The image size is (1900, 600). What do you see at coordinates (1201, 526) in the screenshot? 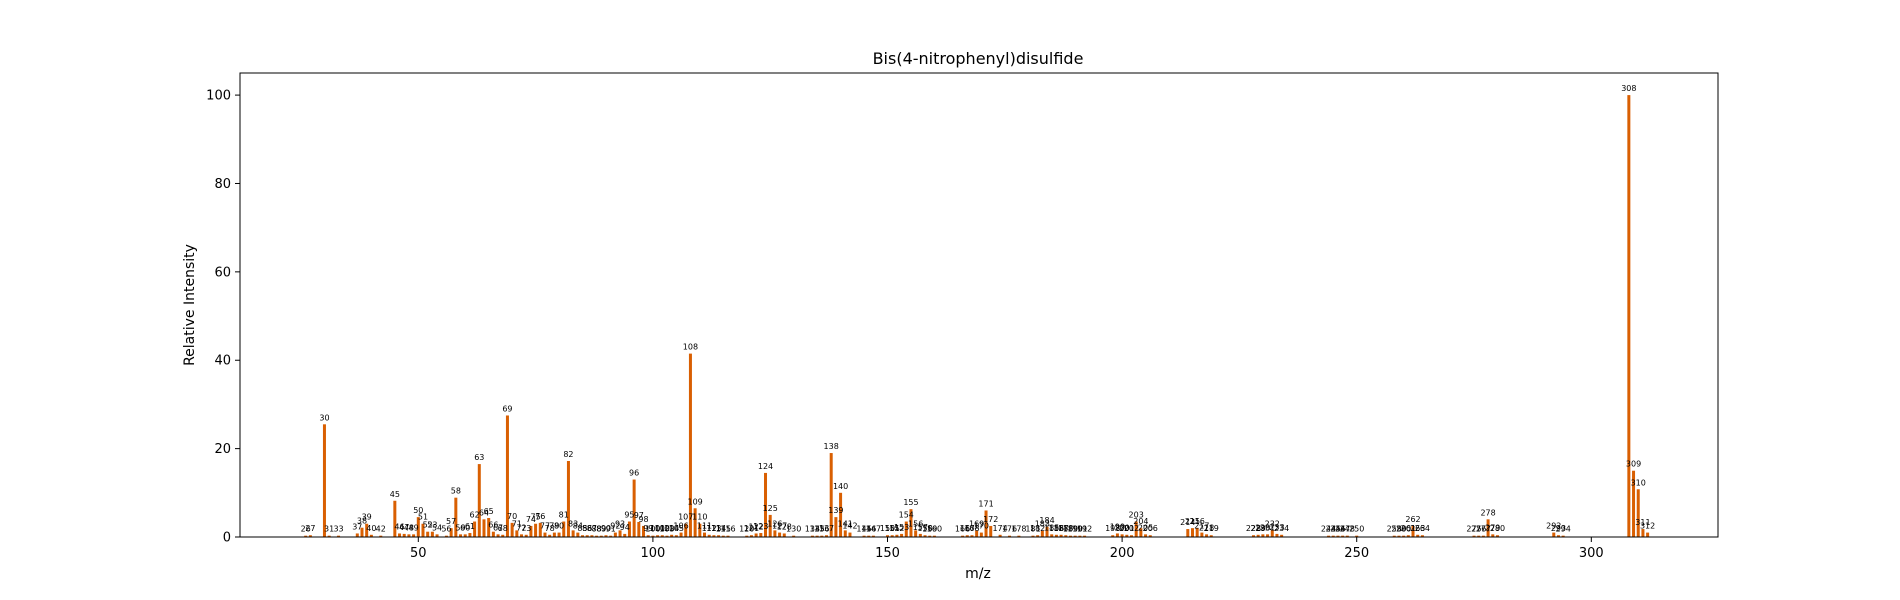
I see `peak-label-217: 217` at bounding box center [1201, 526].